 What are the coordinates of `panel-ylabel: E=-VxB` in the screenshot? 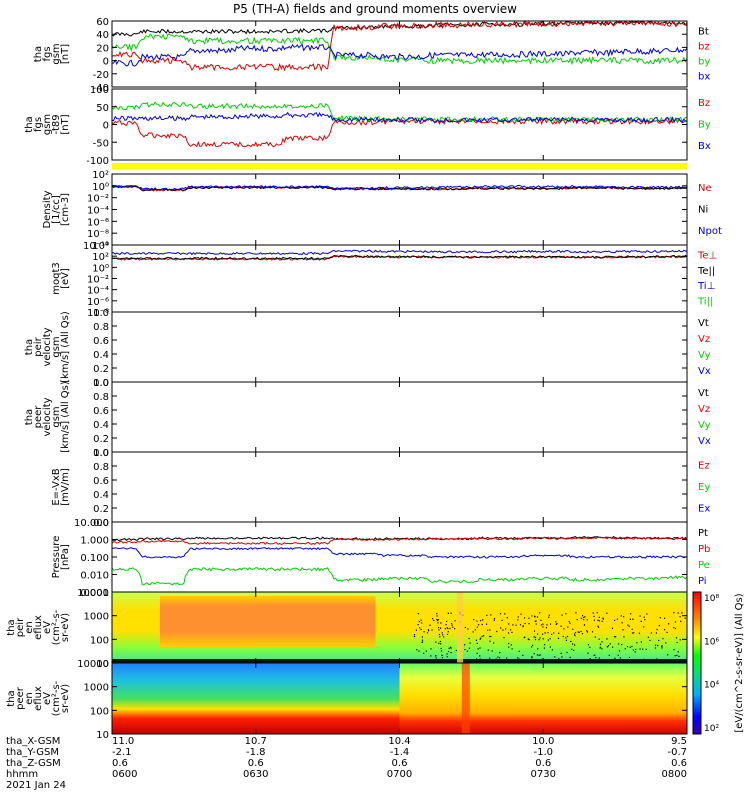 It's located at (56, 486).